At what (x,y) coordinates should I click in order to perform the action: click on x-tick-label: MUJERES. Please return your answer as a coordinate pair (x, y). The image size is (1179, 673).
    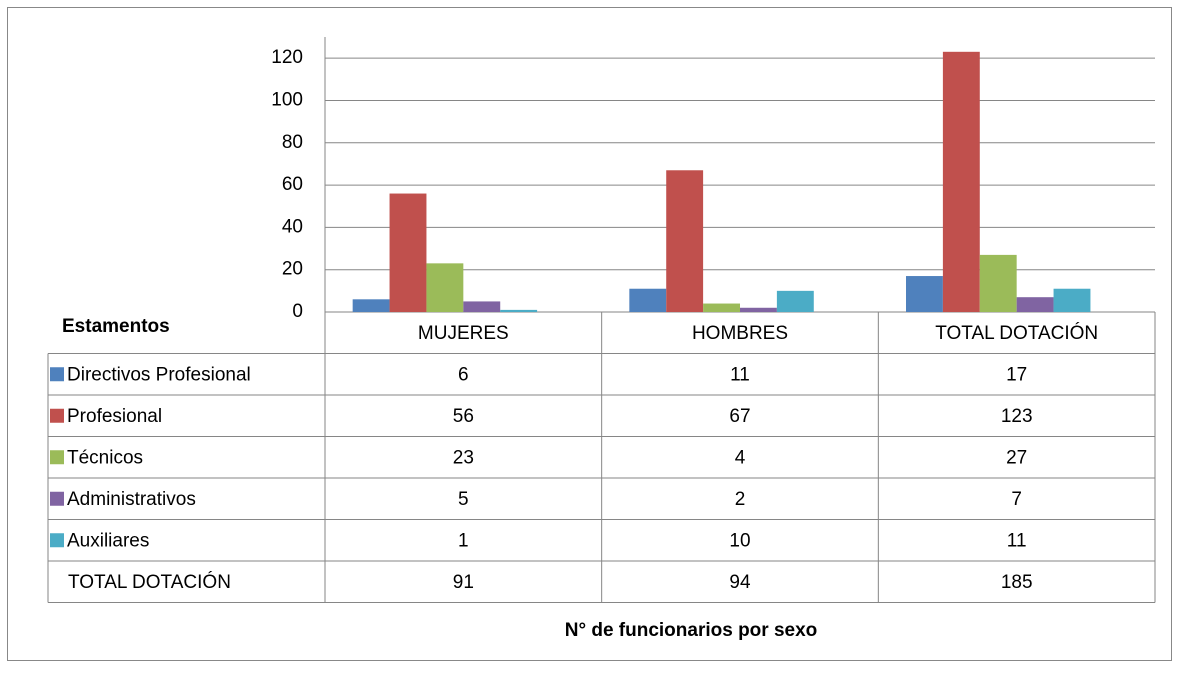
    Looking at the image, I should click on (463, 333).